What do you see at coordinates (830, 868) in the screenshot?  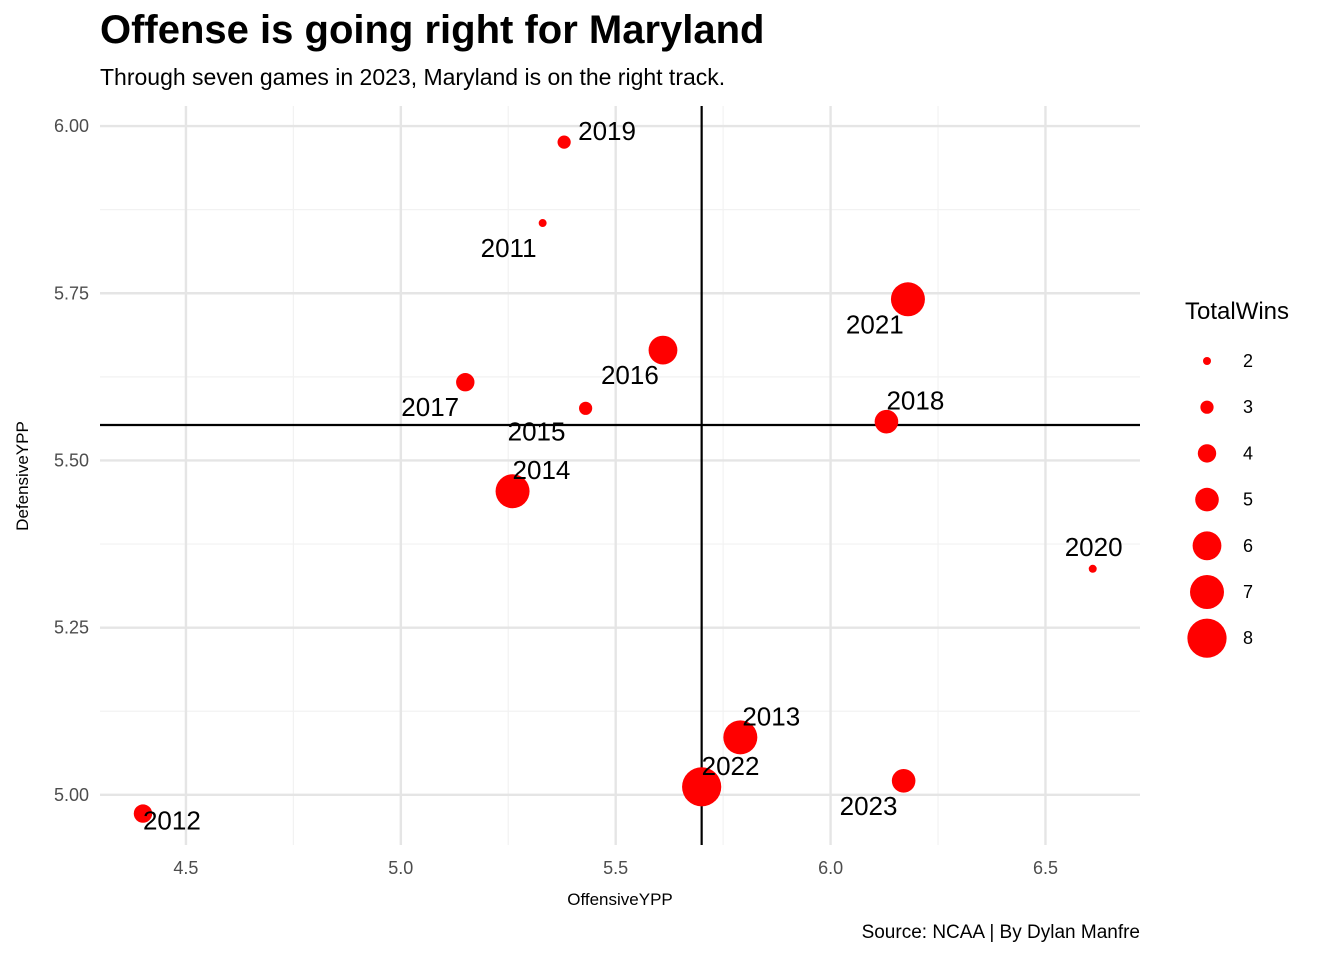 I see `x-tick-label: 6.0` at bounding box center [830, 868].